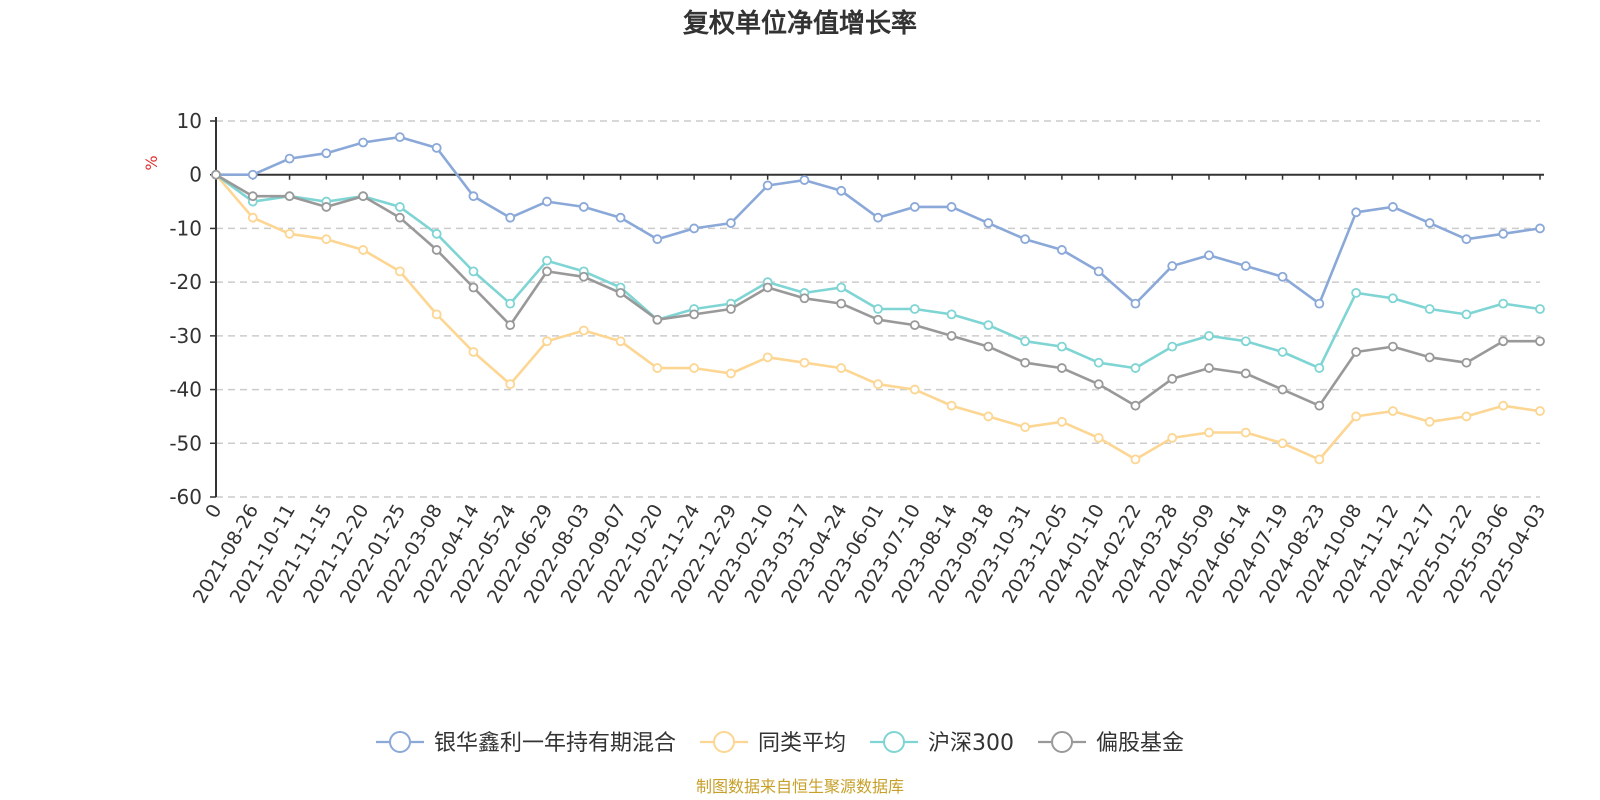 This screenshot has height=800, width=1600. What do you see at coordinates (971, 743) in the screenshot?
I see `legend-label: 沪深300` at bounding box center [971, 743].